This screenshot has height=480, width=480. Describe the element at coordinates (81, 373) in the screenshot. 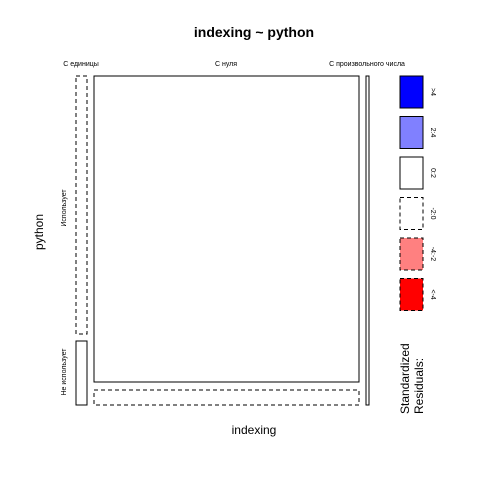

I see `cell-c-edinitsy-ne-ispolzuet` at that location.